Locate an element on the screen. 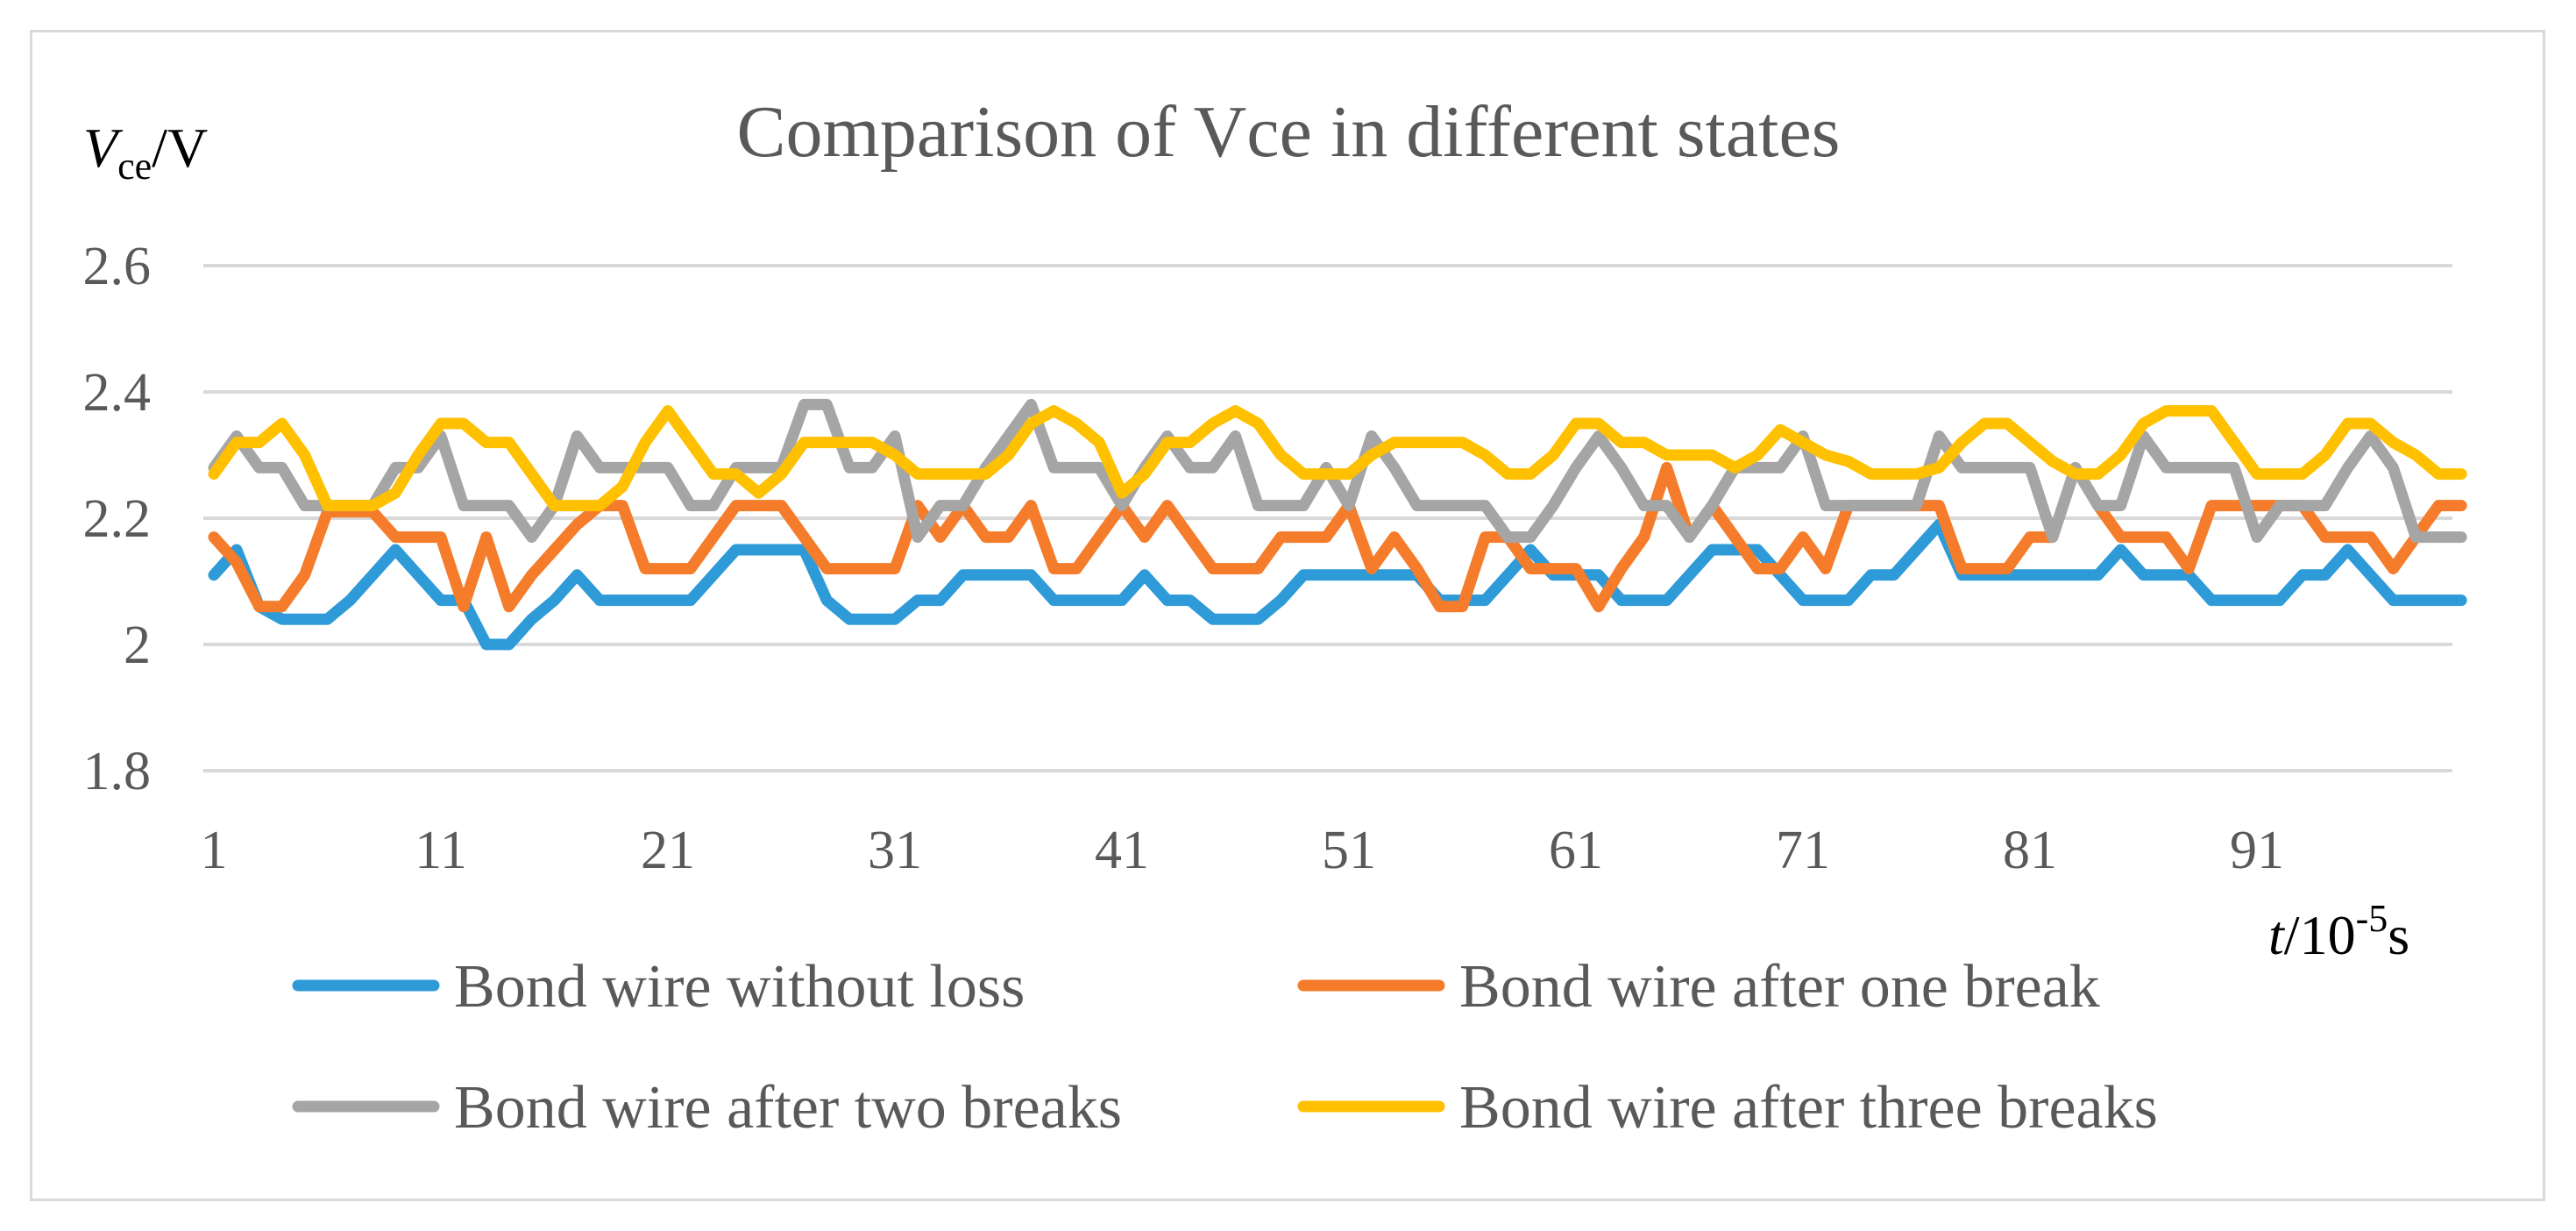 The width and height of the screenshot is (2576, 1231). legend-item-3: Bond wire after two breaks is located at coordinates (707, 1108).